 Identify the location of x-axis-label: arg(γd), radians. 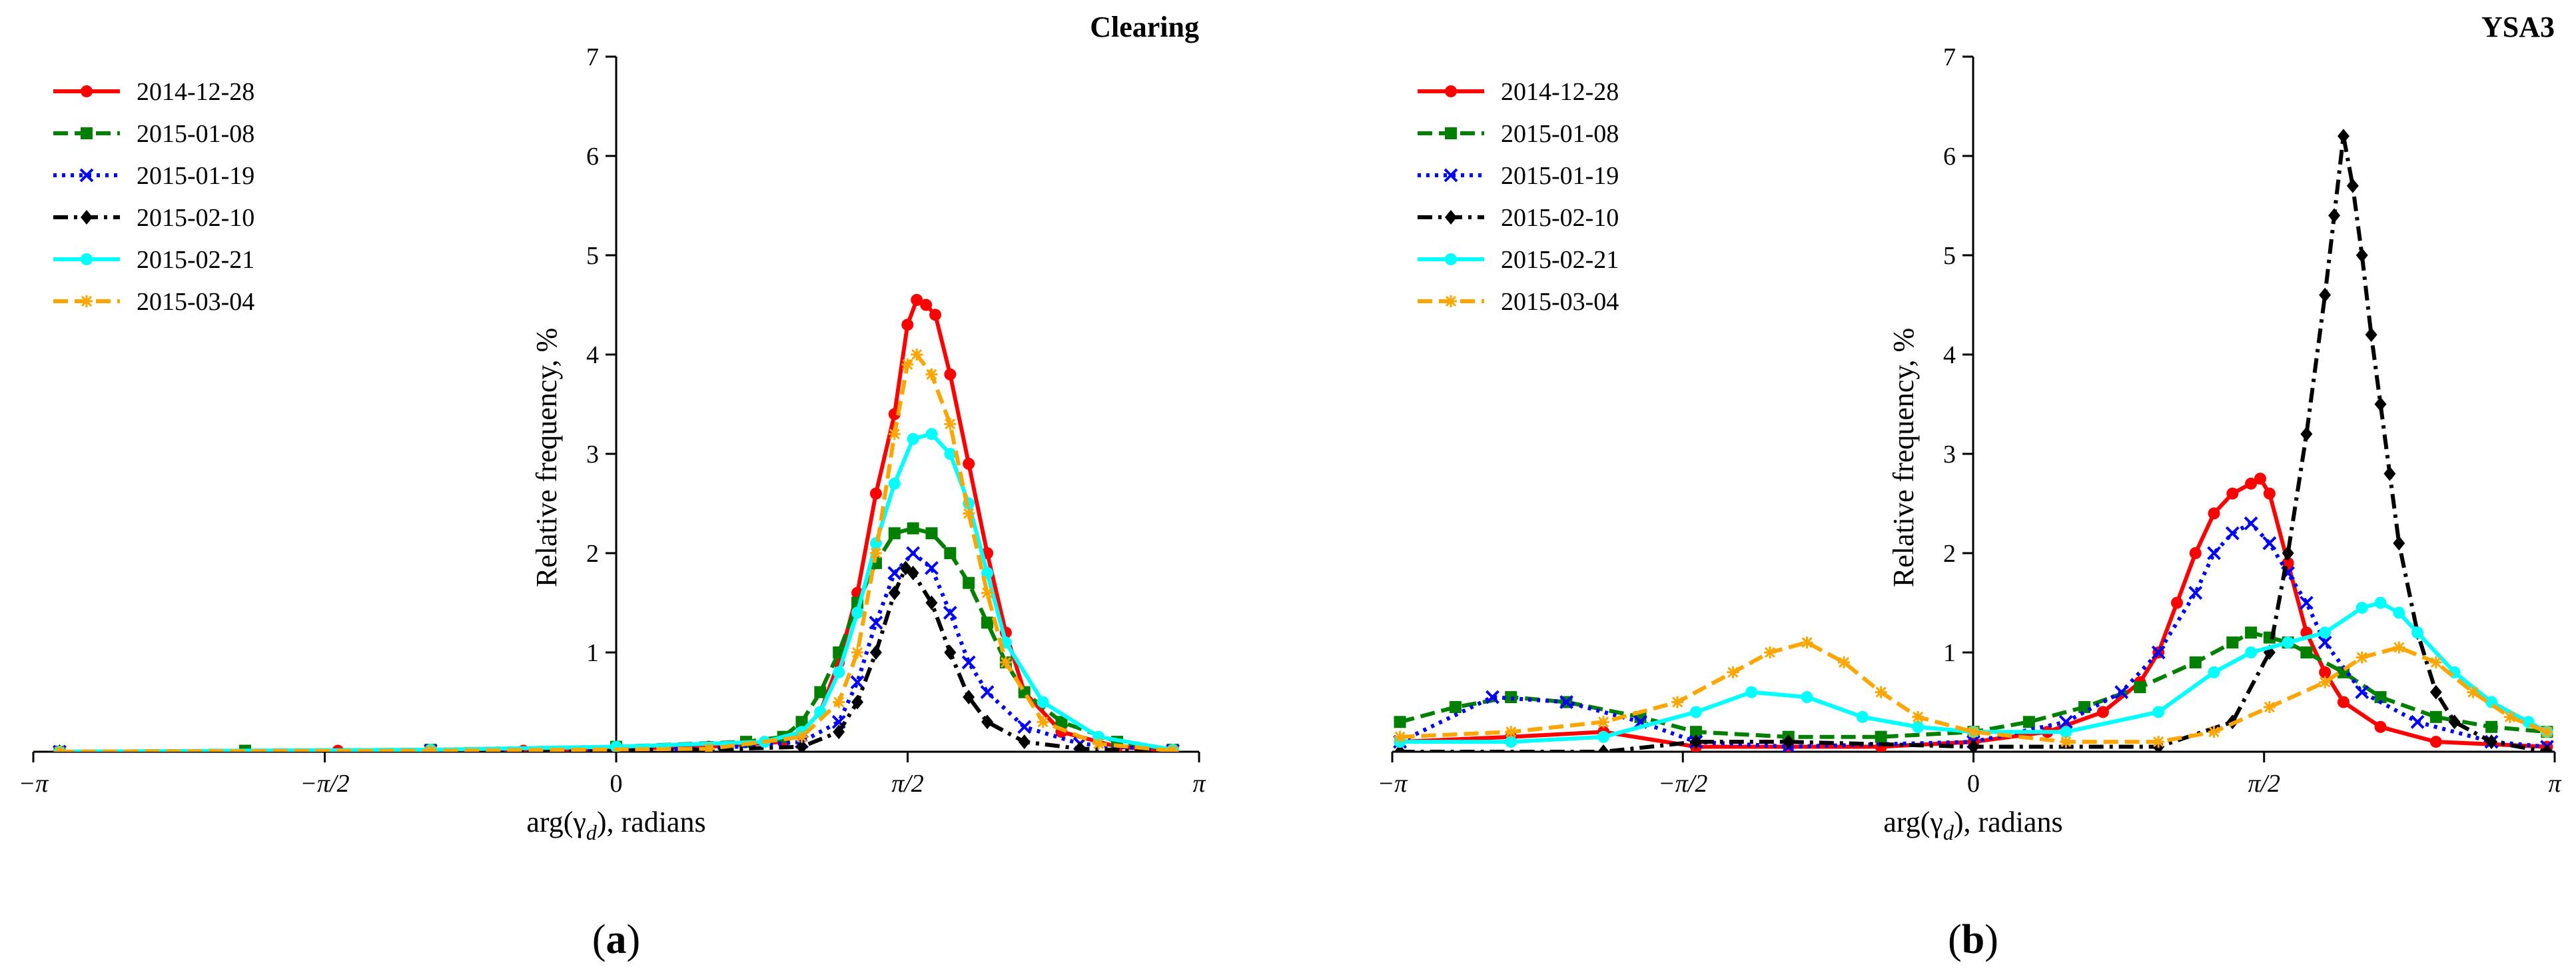
(1972, 825).